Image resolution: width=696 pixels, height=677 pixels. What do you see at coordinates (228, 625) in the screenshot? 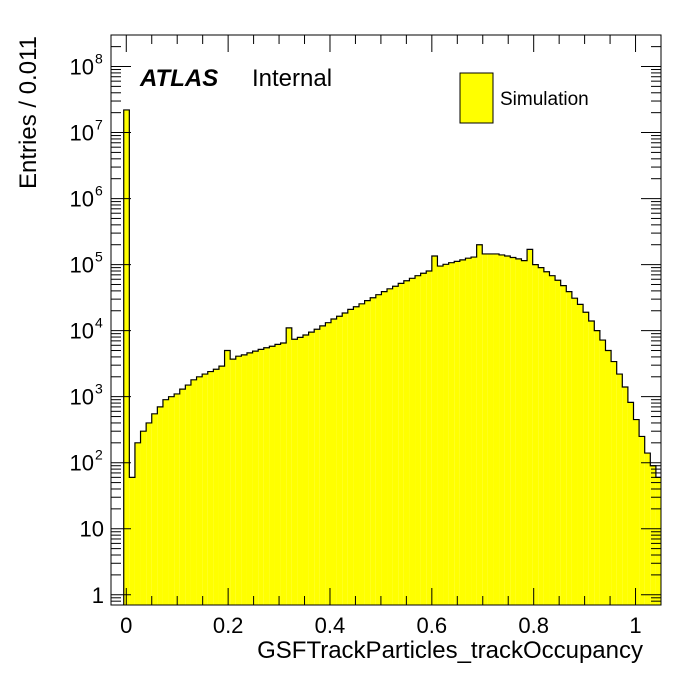
I see `x-tick-label: 0.2` at bounding box center [228, 625].